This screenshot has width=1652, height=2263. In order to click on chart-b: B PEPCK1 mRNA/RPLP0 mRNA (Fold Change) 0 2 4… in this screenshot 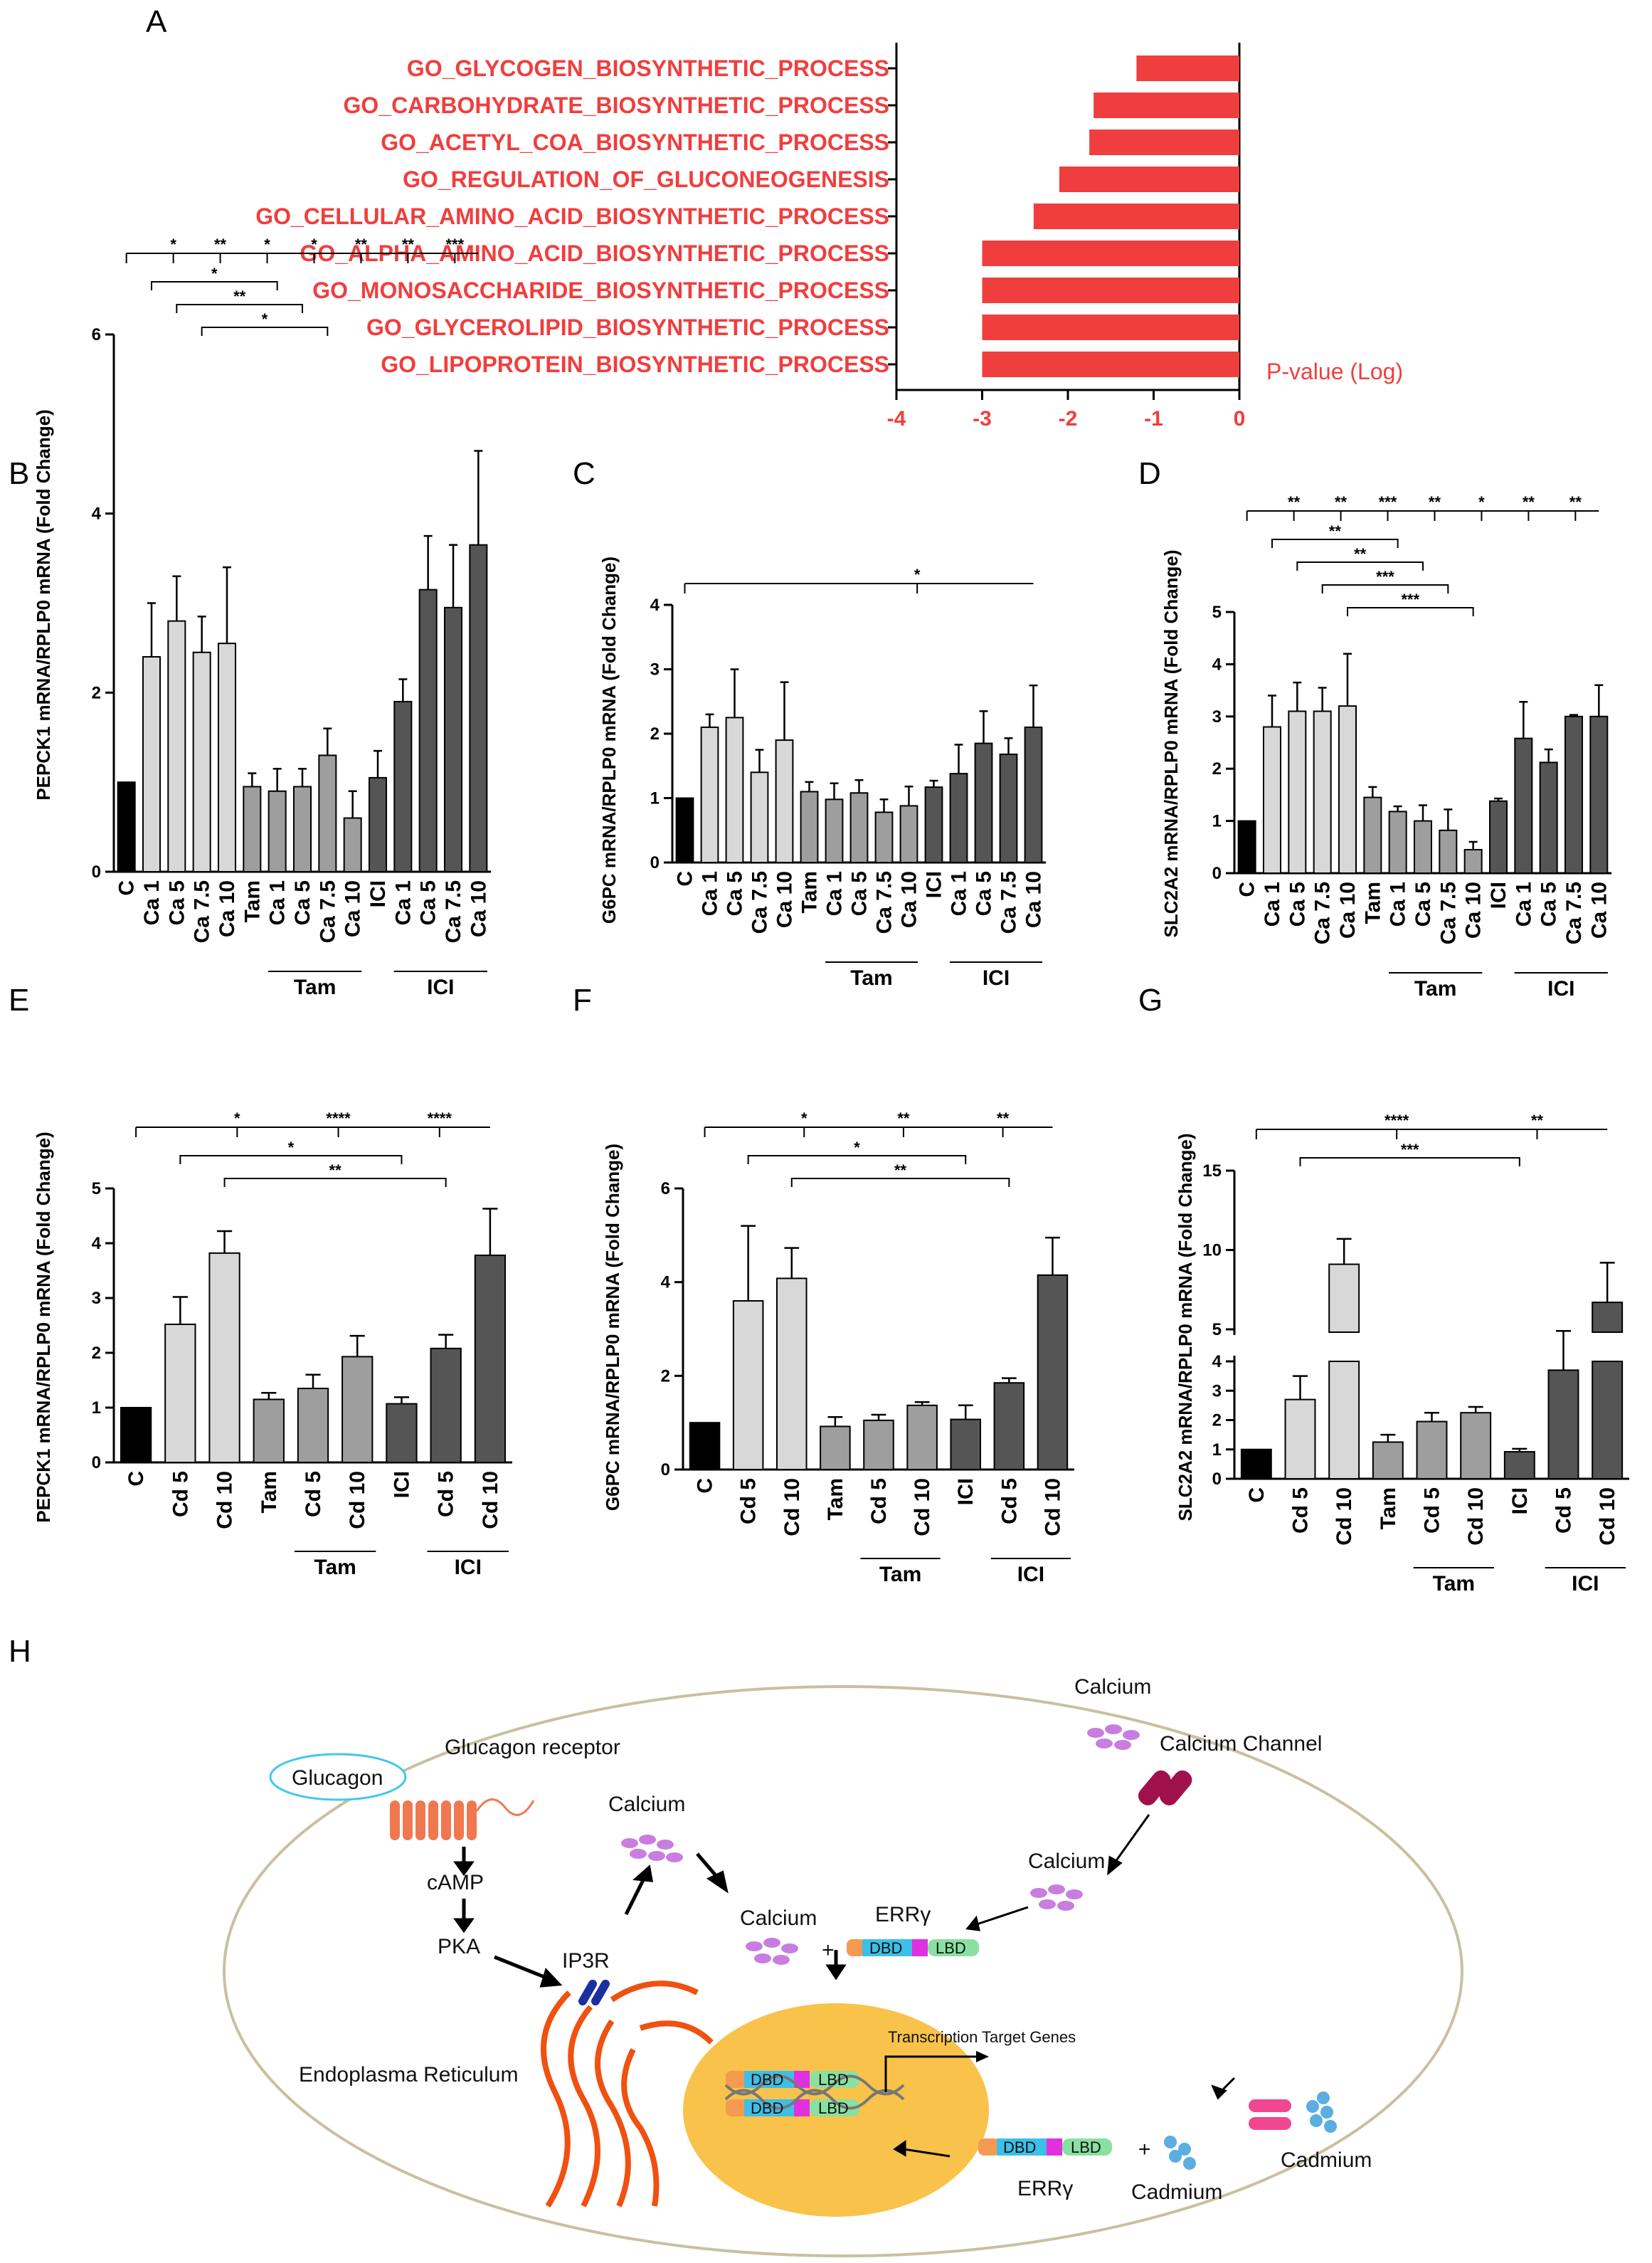, I will do `click(250, 617)`.